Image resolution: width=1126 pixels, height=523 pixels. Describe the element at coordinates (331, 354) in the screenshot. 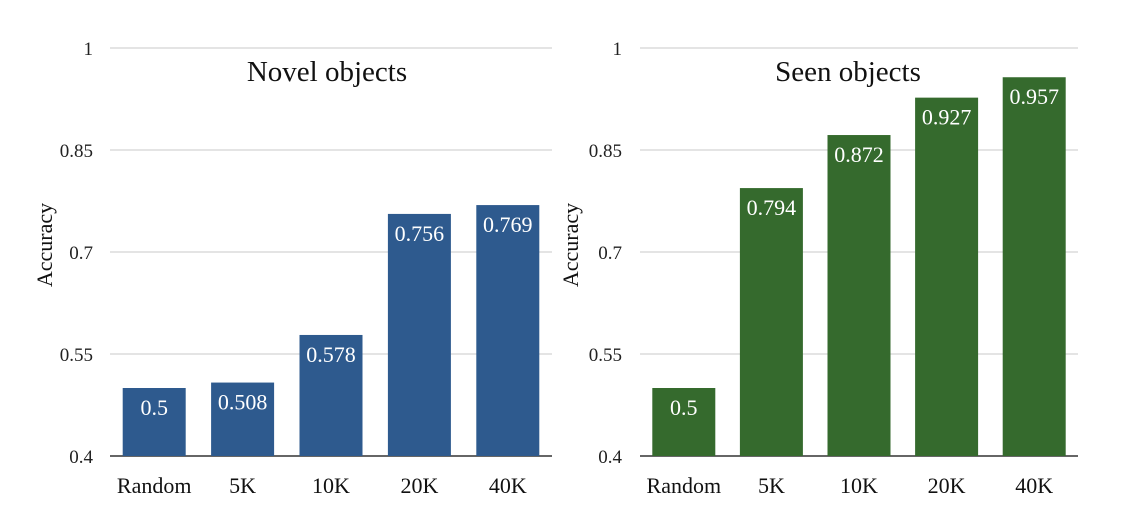

I see `data-label: 0.578` at that location.